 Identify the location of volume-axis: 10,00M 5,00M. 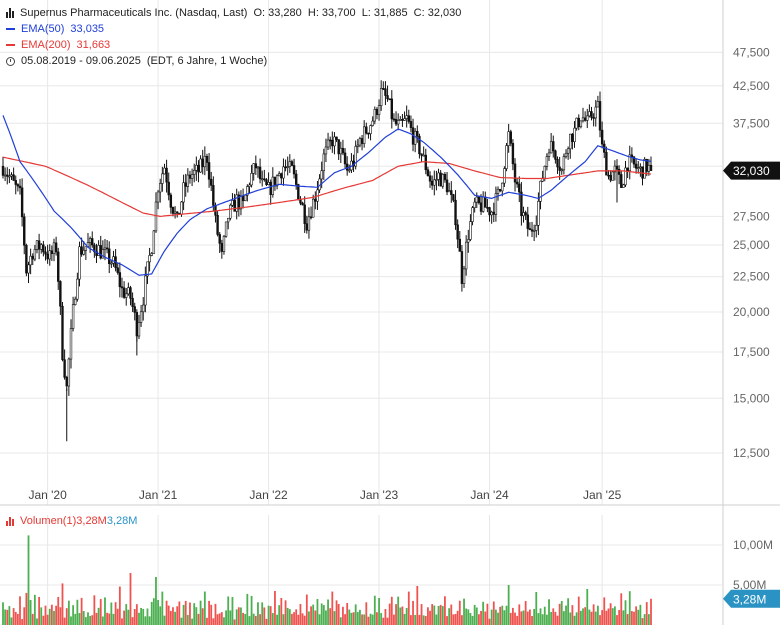
(753, 565).